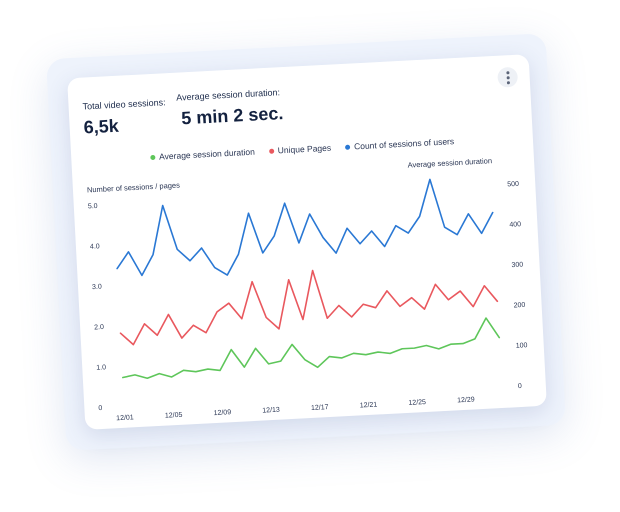 Image resolution: width=620 pixels, height=512 pixels. Describe the element at coordinates (517, 266) in the screenshot. I see `y2-tick-label: 300` at that location.